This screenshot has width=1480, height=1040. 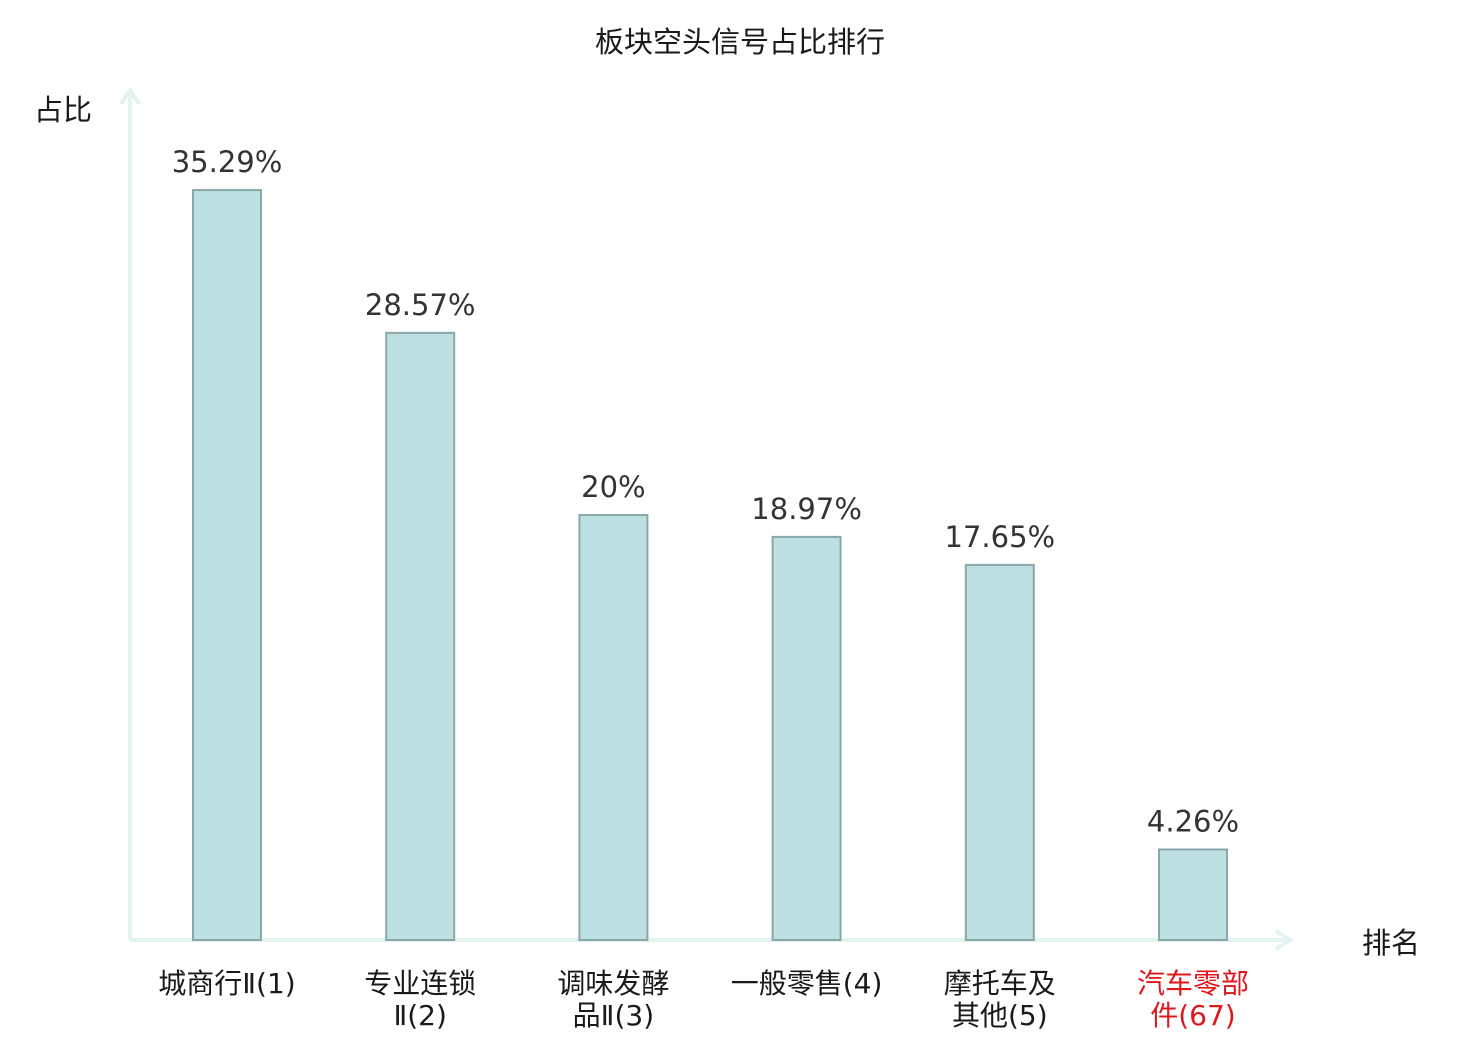 I want to click on y-axis-title: 占比, so click(x=63, y=110).